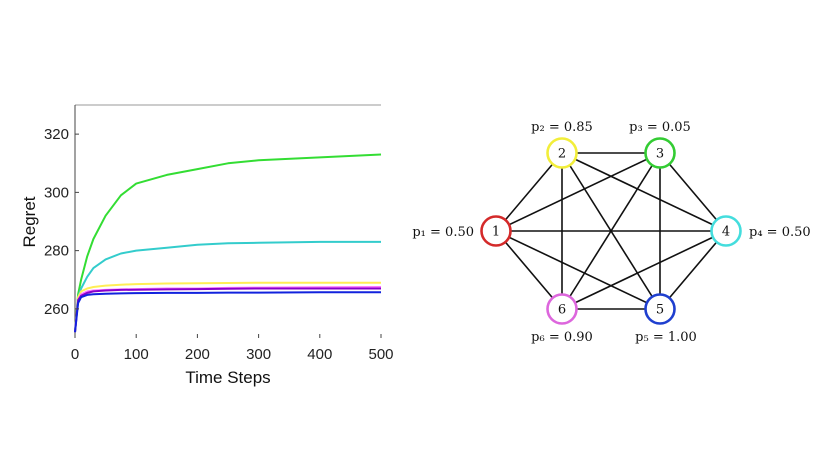  Describe the element at coordinates (780, 232) in the screenshot. I see `node-4-probability-label: p₄ = 0.50` at that location.